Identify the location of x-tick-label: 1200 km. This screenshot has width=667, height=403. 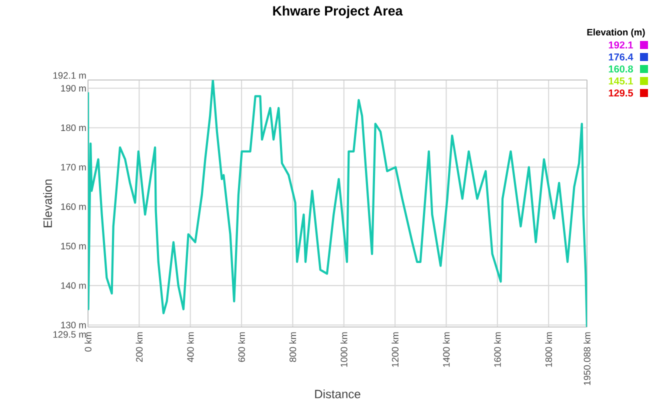
(395, 349).